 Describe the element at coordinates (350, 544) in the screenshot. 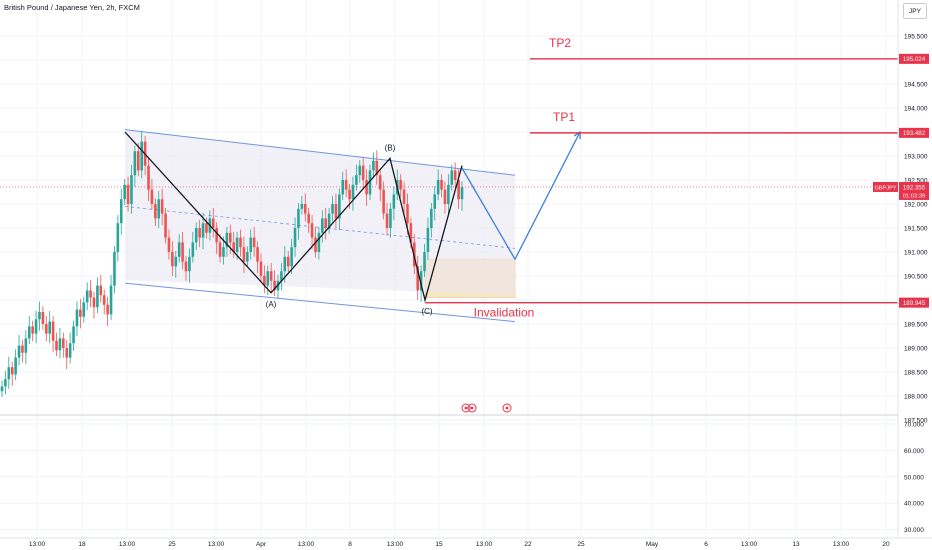

I see `time-tick-label: 8` at that location.